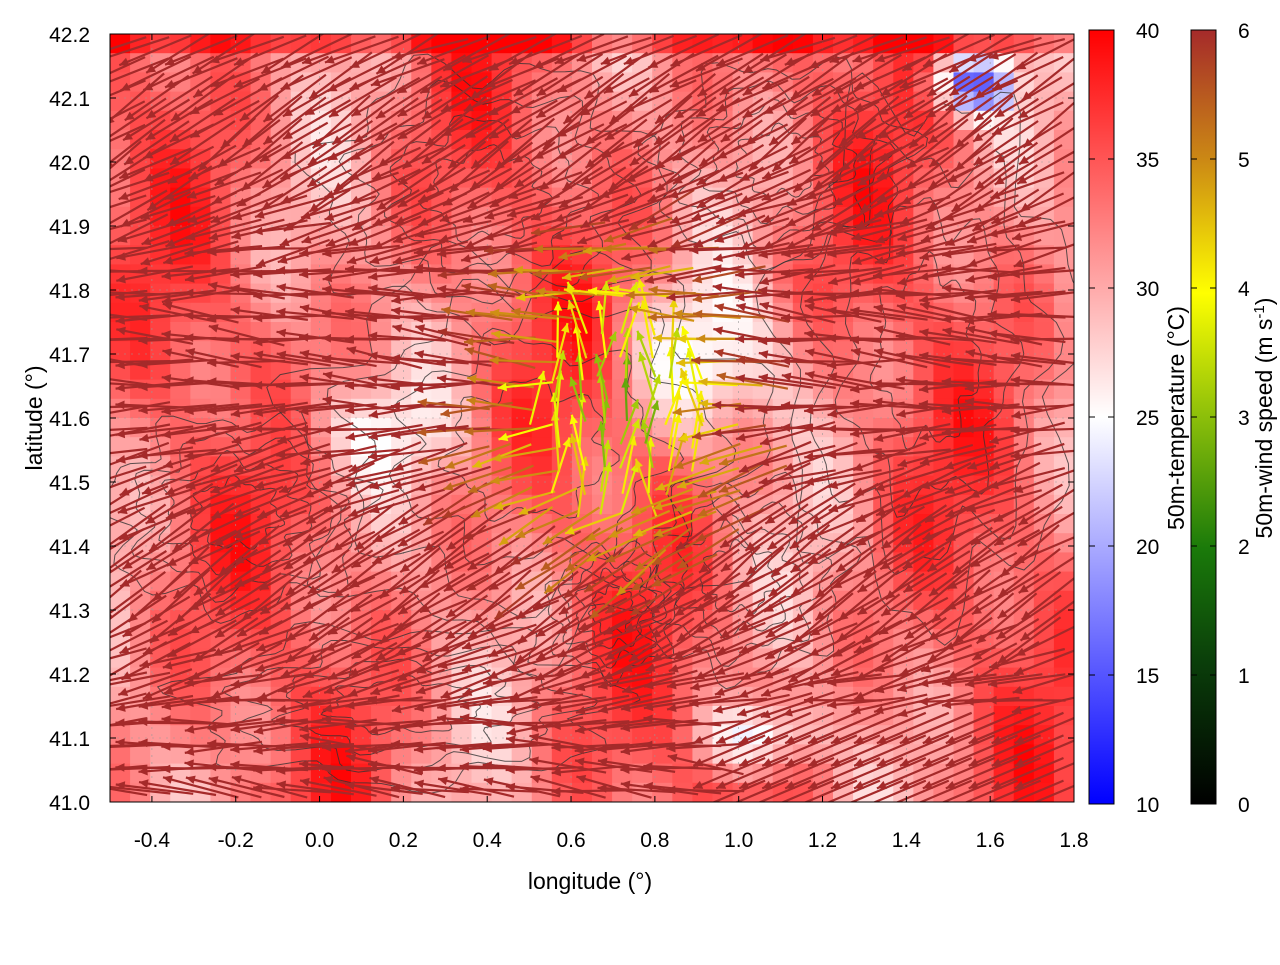 Image resolution: width=1280 pixels, height=965 pixels. What do you see at coordinates (1147, 418) in the screenshot?
I see `colorbar-tick-label: 25` at bounding box center [1147, 418].